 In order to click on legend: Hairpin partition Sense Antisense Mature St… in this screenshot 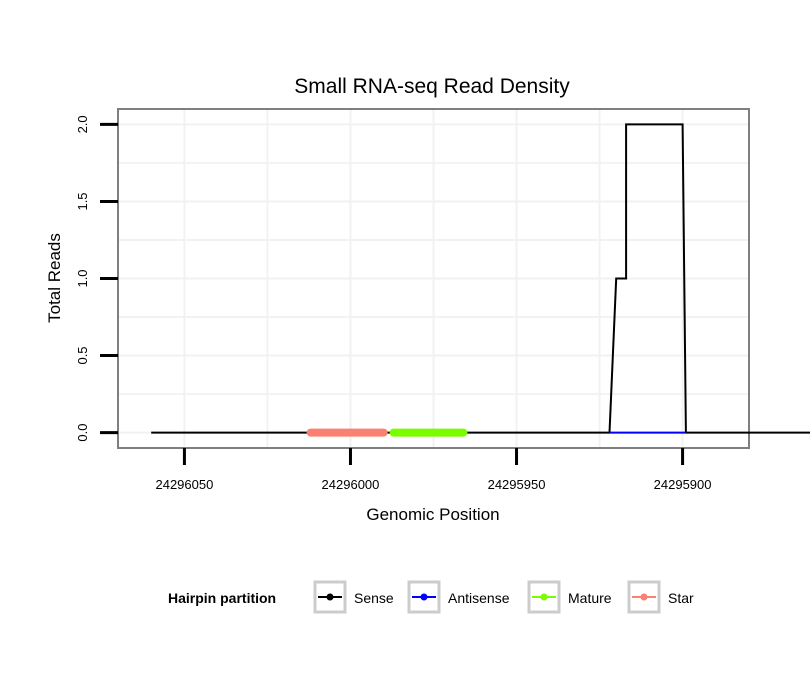, I will do `click(431, 597)`.